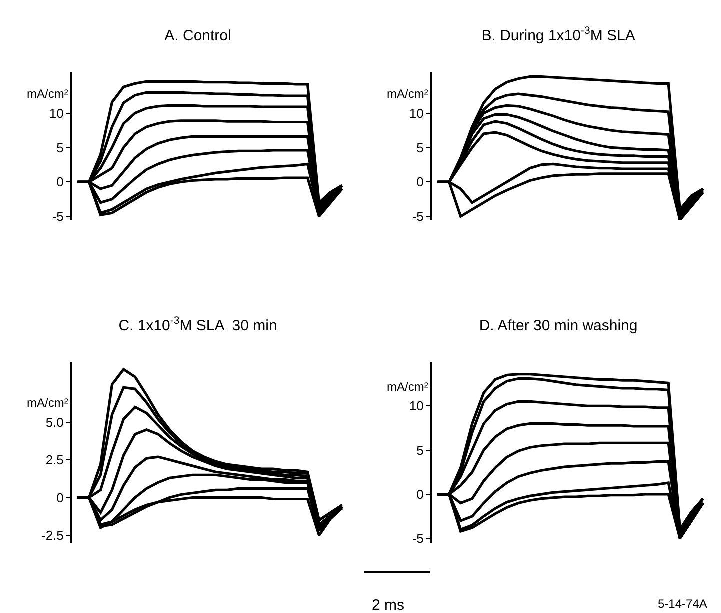 The height and width of the screenshot is (613, 721). What do you see at coordinates (52, 536) in the screenshot?
I see `y-tick-label: -2.5` at bounding box center [52, 536].